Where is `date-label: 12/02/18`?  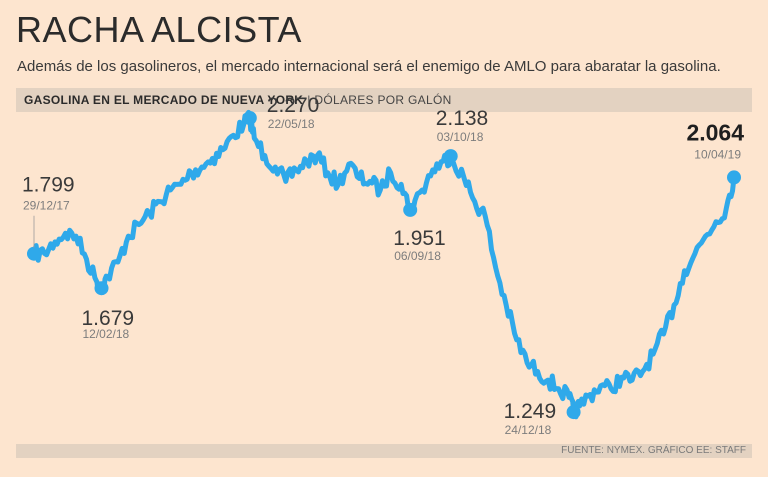 date-label: 12/02/18 is located at coordinates (106, 334).